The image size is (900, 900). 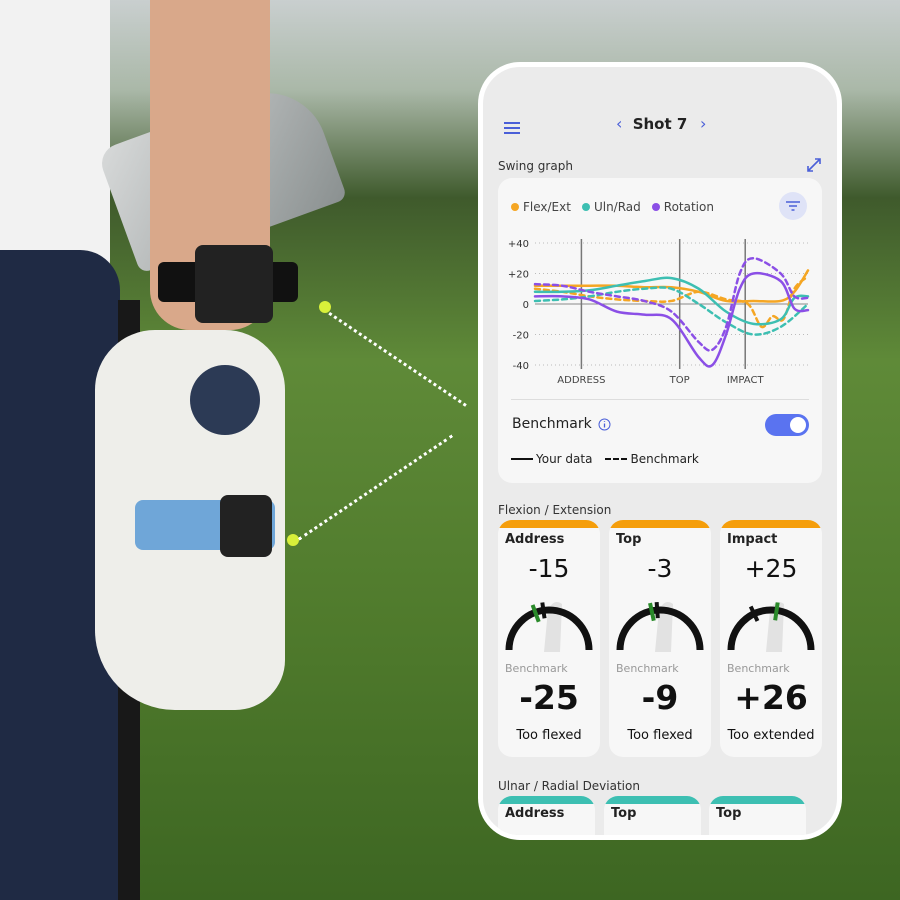 I want to click on flexion-card-impact: Impact +25 Benchmark +26 Too extended, so click(x=771, y=638).